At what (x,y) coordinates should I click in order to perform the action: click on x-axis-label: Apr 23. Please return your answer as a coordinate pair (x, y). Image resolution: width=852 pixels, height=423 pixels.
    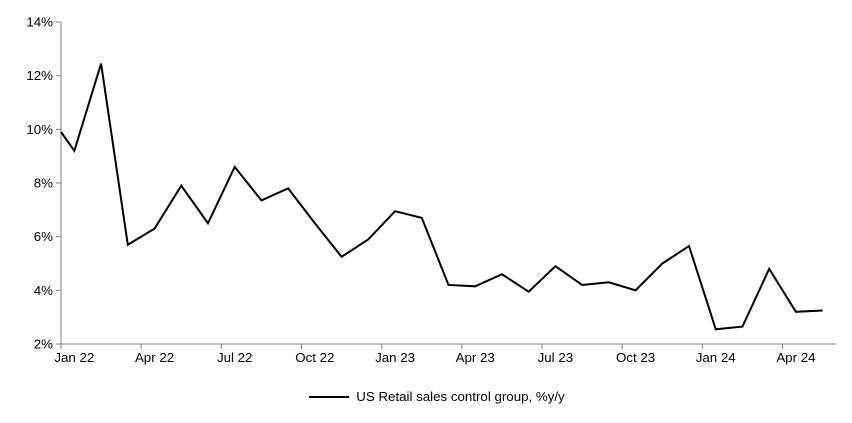
    Looking at the image, I should click on (475, 357).